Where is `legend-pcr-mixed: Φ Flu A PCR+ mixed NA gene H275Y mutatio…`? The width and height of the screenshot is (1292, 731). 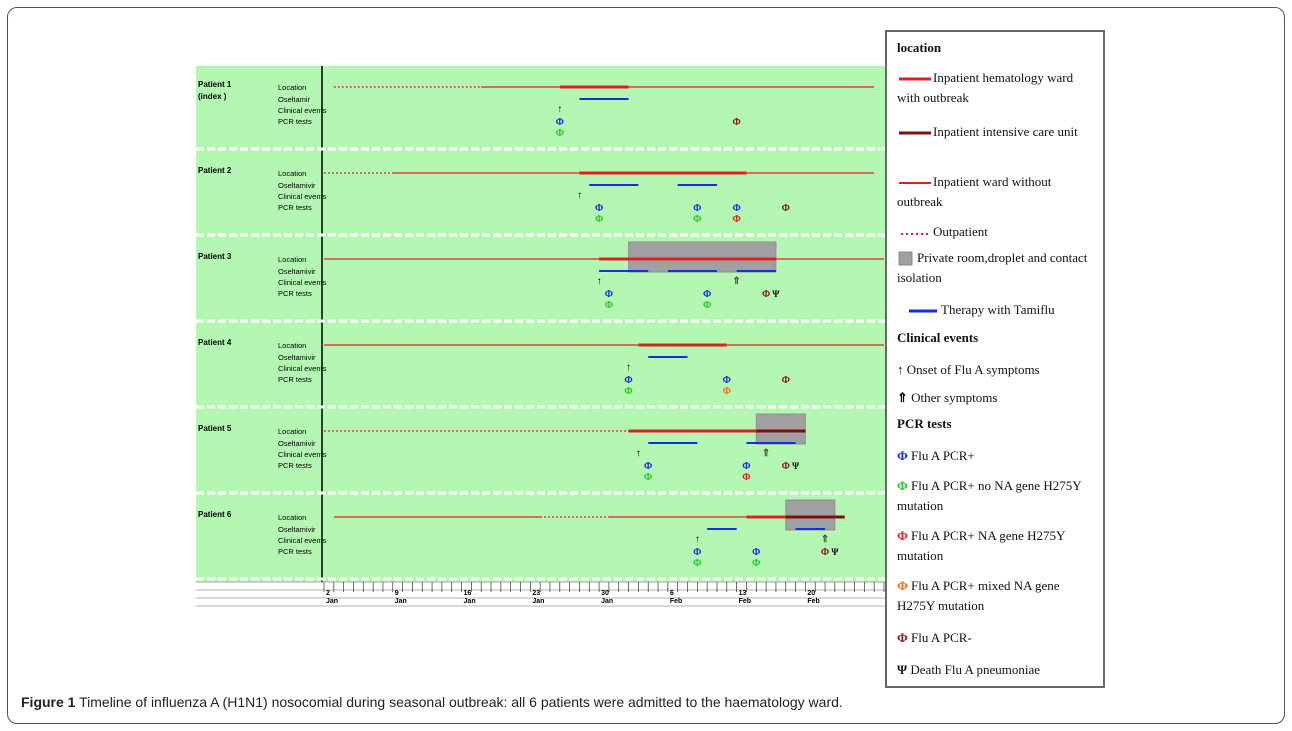 legend-pcr-mixed: Φ Flu A PCR+ mixed NA gene H275Y mutatio… is located at coordinates (978, 595).